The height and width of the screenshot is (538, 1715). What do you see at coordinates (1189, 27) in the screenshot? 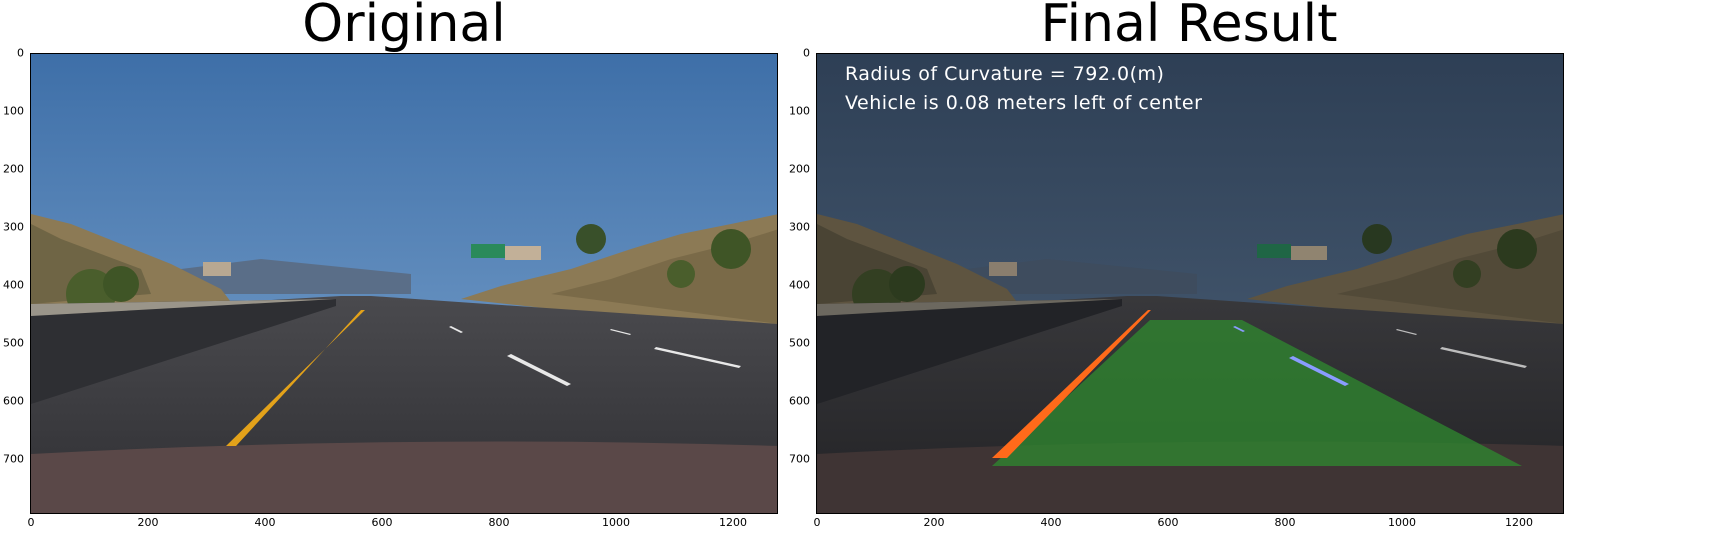
I see `right-panel-title: Final Result` at bounding box center [1189, 27].